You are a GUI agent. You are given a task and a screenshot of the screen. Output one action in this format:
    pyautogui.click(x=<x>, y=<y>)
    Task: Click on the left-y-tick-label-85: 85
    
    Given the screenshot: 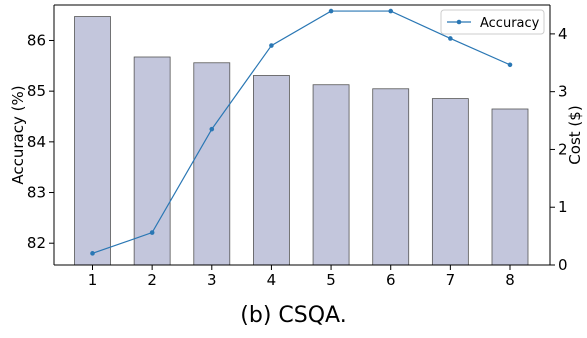 What is the action you would take?
    pyautogui.click(x=36, y=91)
    